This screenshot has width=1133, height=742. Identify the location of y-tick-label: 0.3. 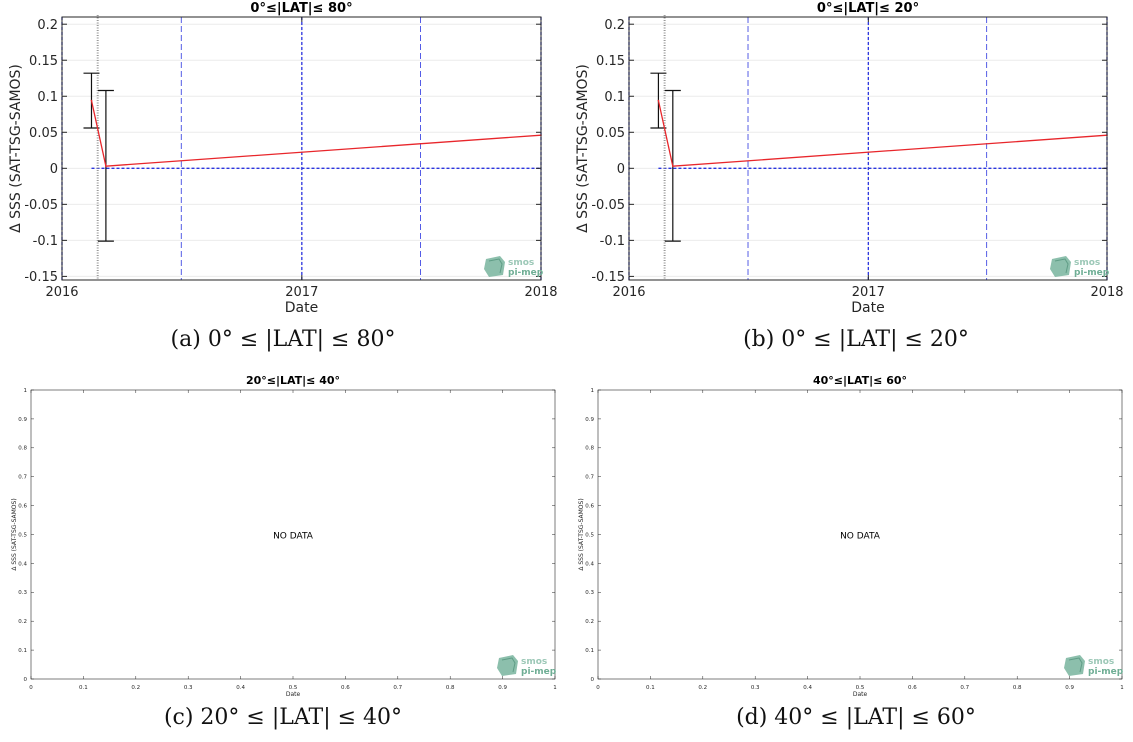
(589, 593).